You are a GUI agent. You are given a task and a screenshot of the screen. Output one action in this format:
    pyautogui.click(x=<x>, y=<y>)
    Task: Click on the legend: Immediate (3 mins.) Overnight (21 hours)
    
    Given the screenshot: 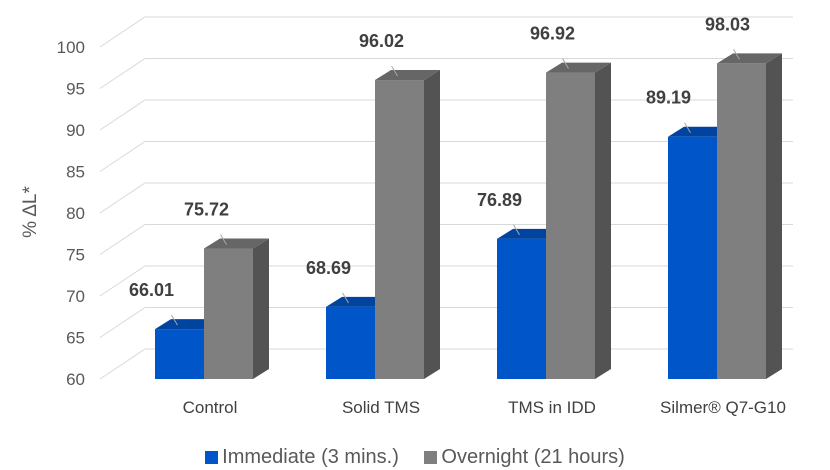 What is the action you would take?
    pyautogui.click(x=415, y=458)
    